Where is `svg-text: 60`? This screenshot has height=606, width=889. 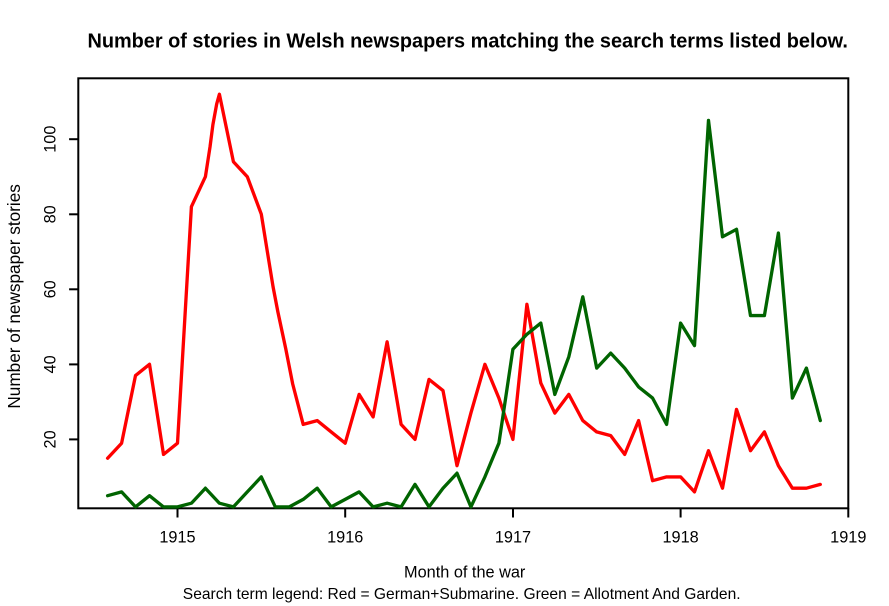 svg-text: 60 is located at coordinates (50, 289).